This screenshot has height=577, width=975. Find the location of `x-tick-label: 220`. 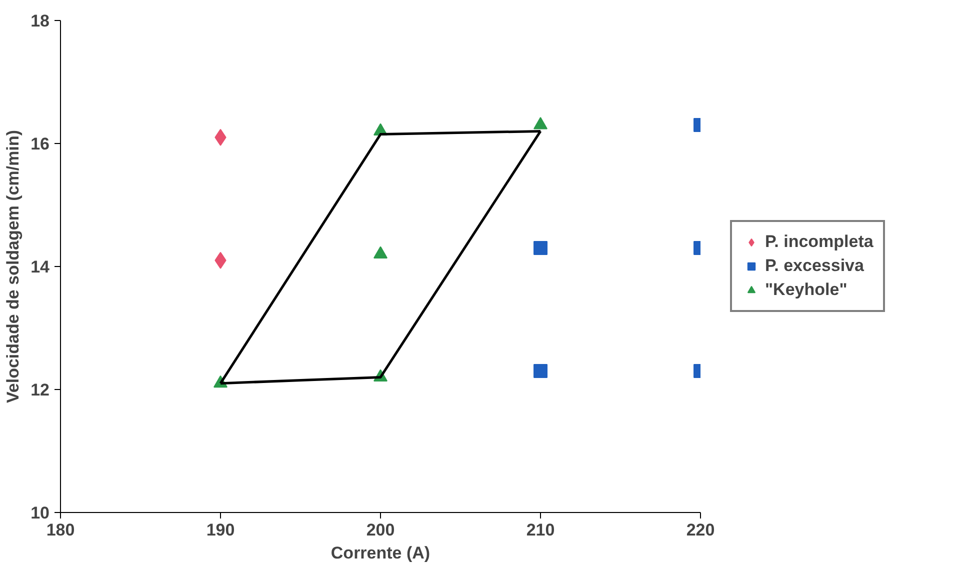

x-tick-label: 220 is located at coordinates (700, 530).